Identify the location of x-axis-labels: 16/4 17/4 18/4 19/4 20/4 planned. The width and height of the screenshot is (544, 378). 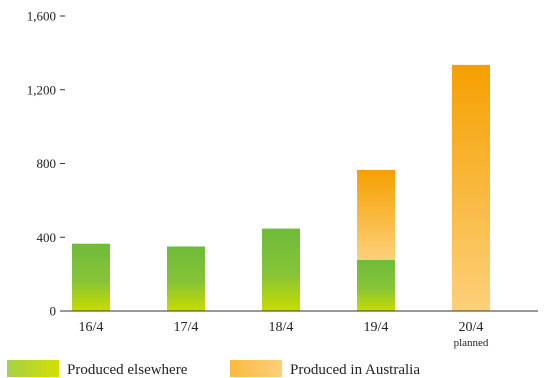
(284, 334).